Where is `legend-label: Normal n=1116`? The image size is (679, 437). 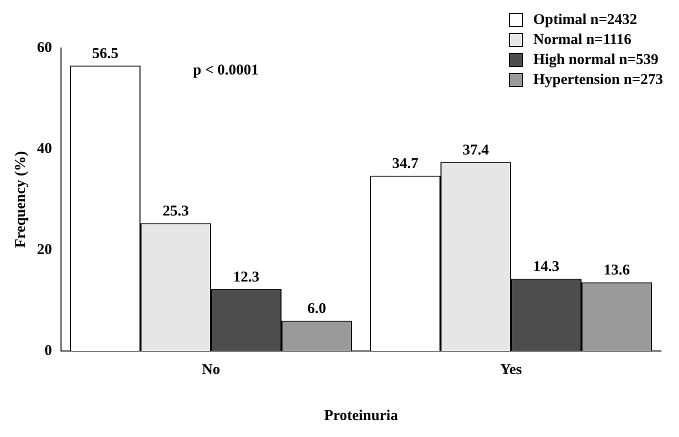 legend-label: Normal n=1116 is located at coordinates (582, 40).